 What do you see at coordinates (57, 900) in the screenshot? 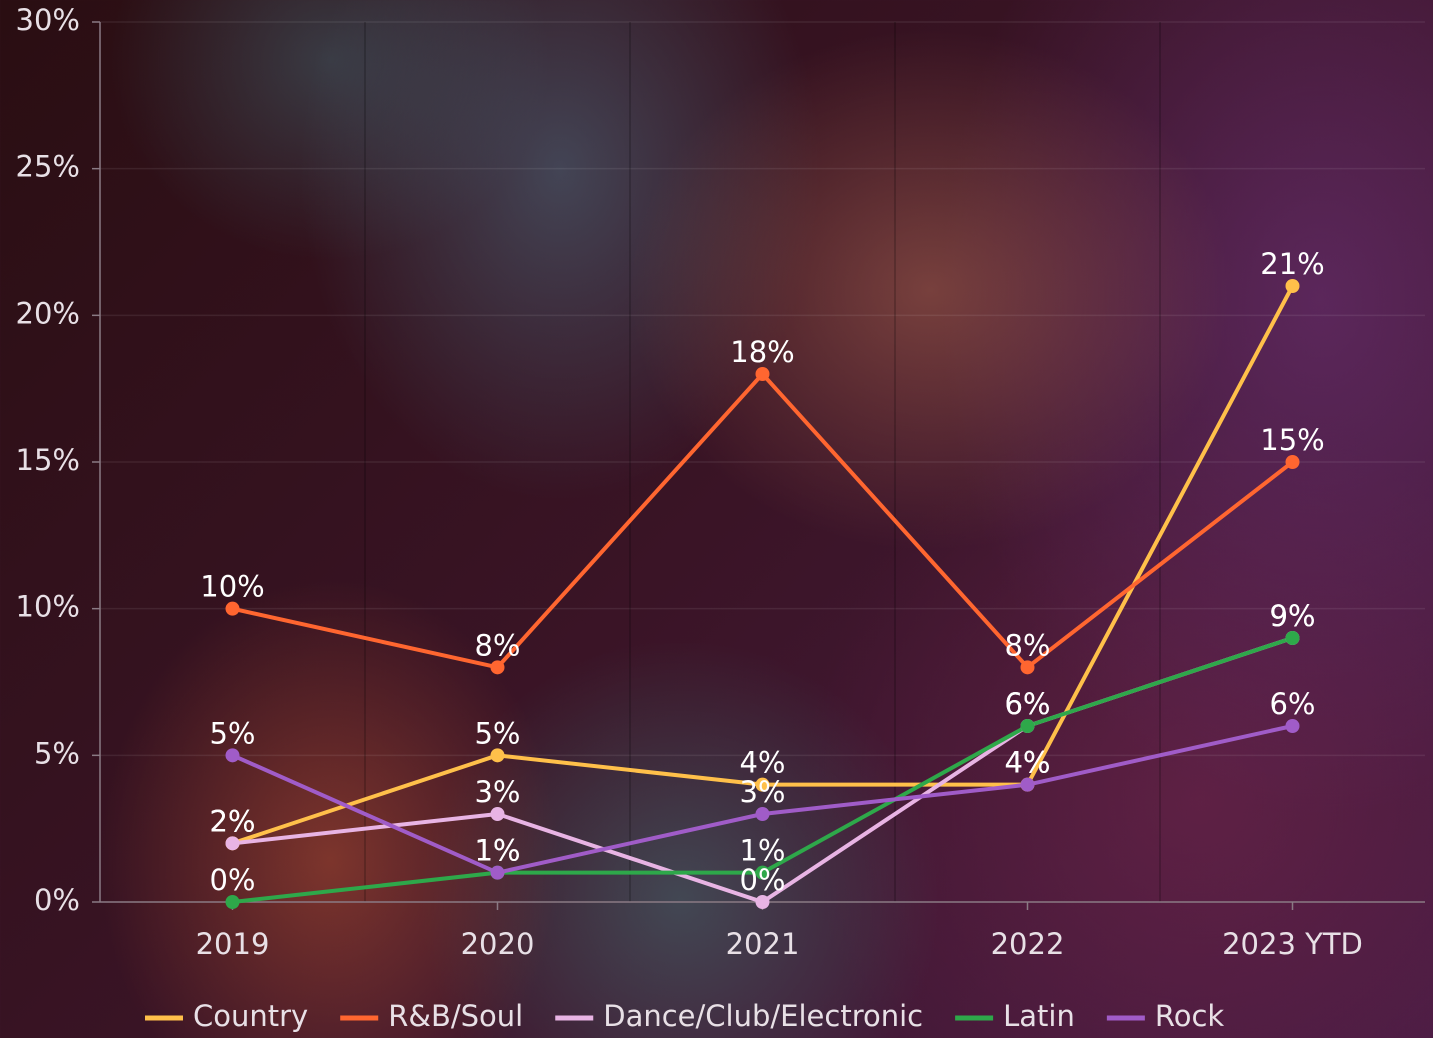
I see `y-tick-label: 0%` at bounding box center [57, 900].